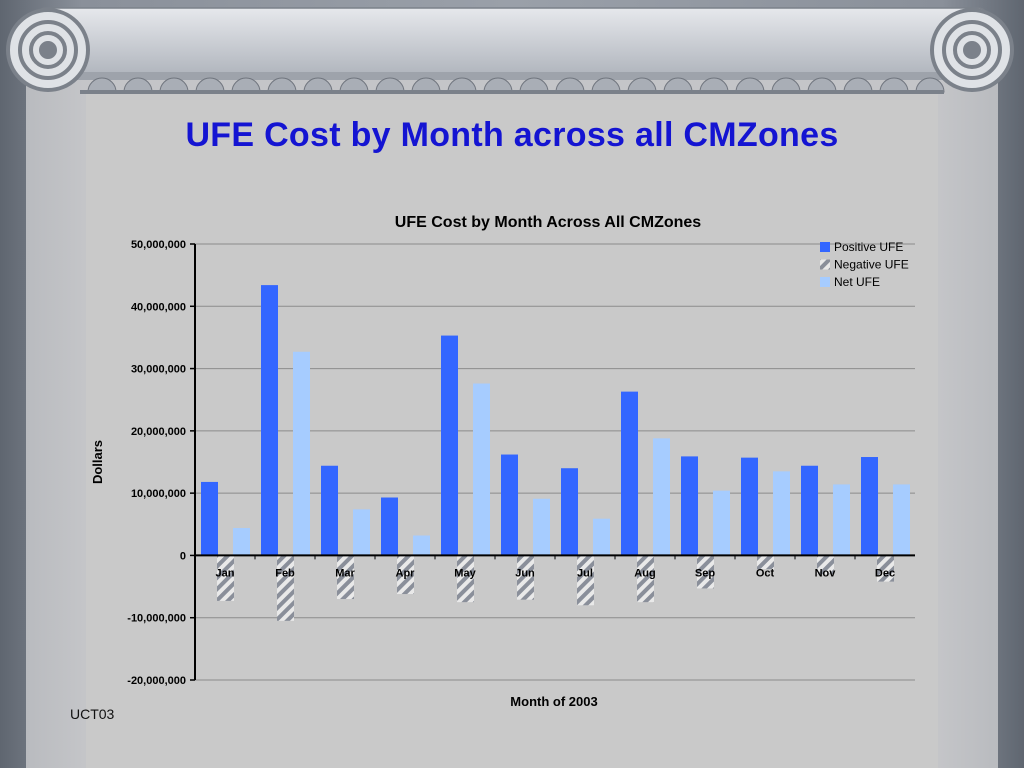  Describe the element at coordinates (209, 518) in the screenshot. I see `bar-positive-jan` at that location.